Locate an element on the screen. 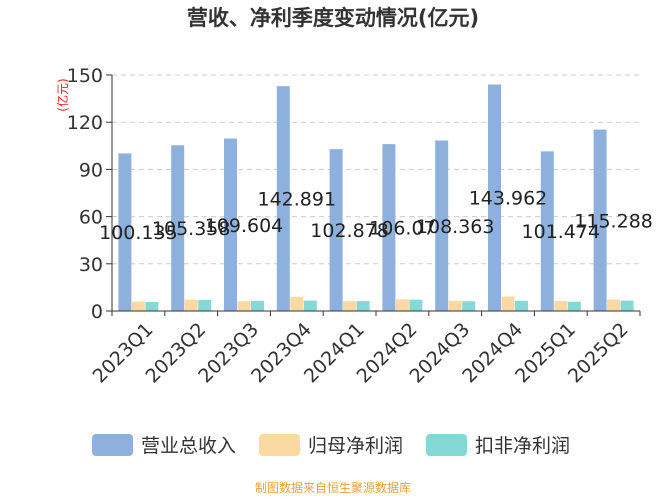  legend-label: 扣非净利润 is located at coordinates (522, 446).